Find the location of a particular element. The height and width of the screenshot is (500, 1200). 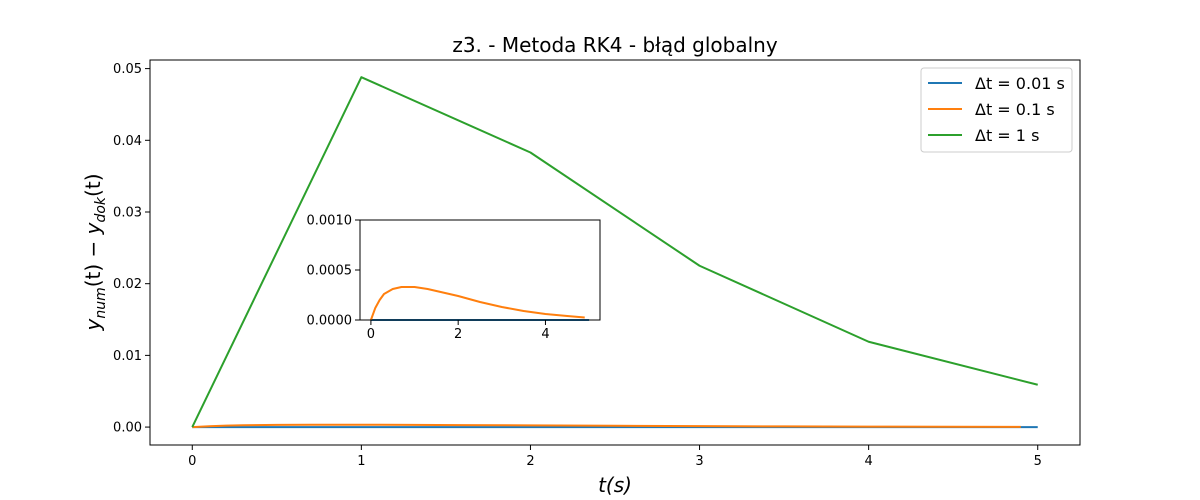

legend-entries: Δt = 0.01 s Δt = 0.1 s Δt = 1 s is located at coordinates (996, 109).